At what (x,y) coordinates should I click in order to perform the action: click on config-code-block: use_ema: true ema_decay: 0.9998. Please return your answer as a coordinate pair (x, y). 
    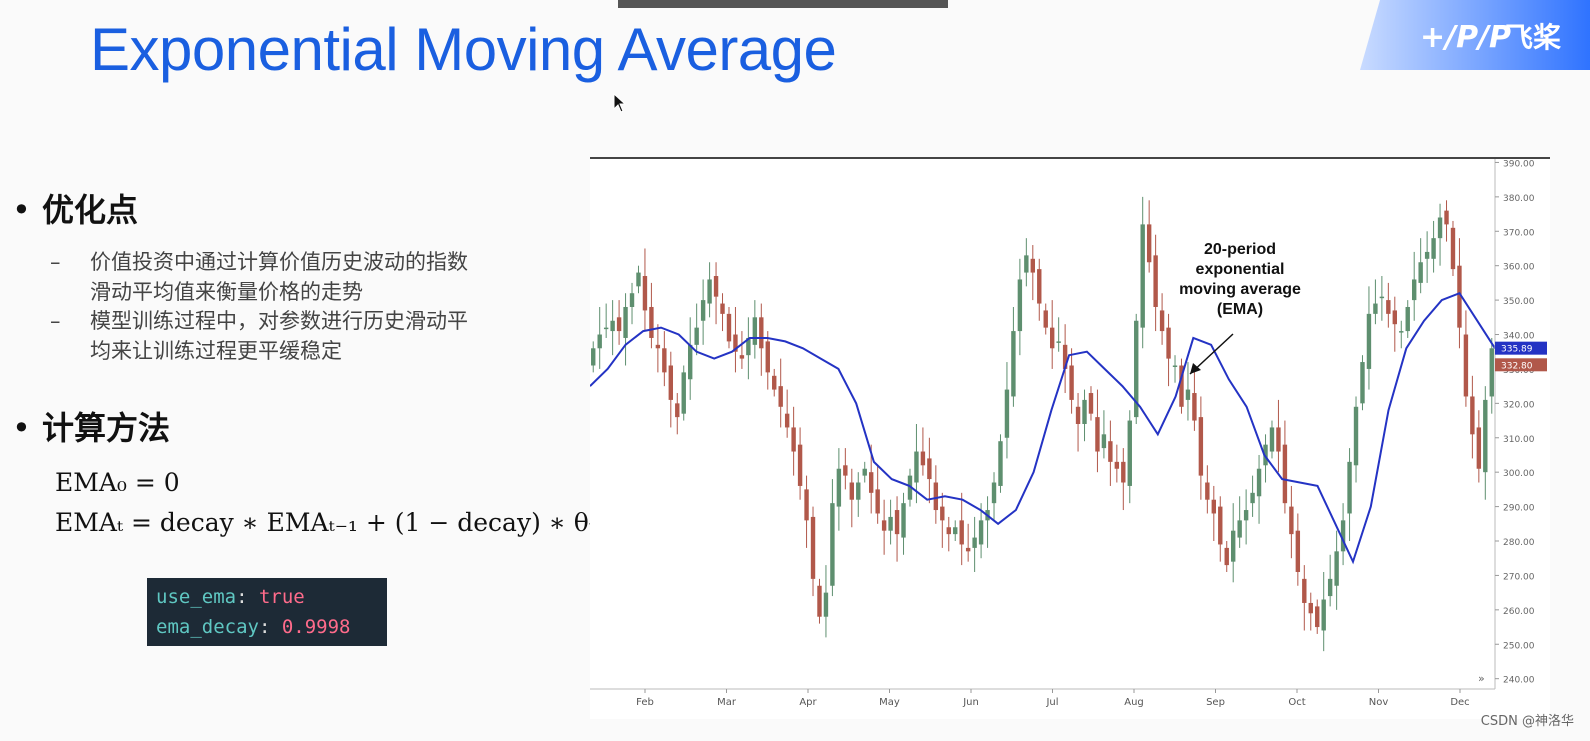
    Looking at the image, I should click on (267, 612).